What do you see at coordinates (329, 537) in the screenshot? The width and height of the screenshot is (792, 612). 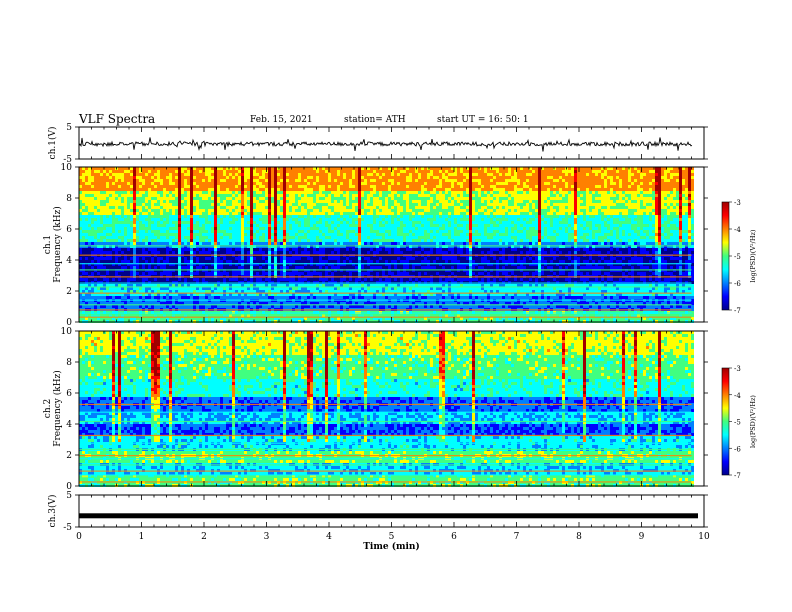 I see `x-tick-label: 4` at bounding box center [329, 537].